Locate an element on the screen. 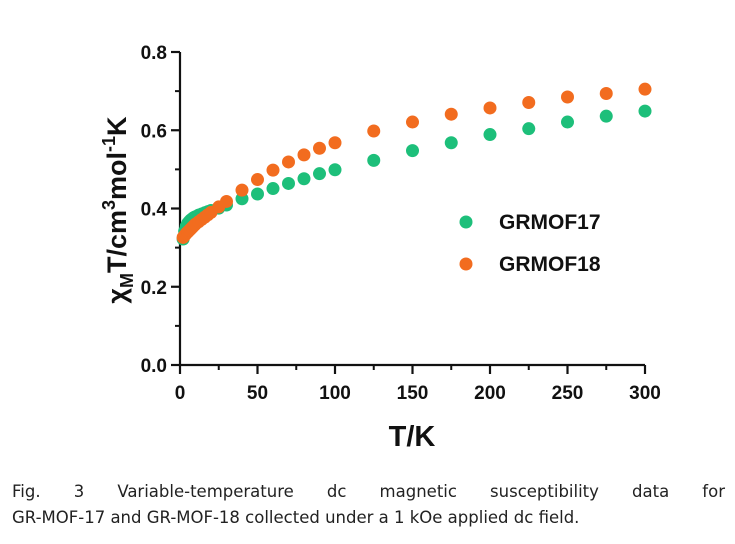  y-axis-title-mol: mol is located at coordinates (117, 176).